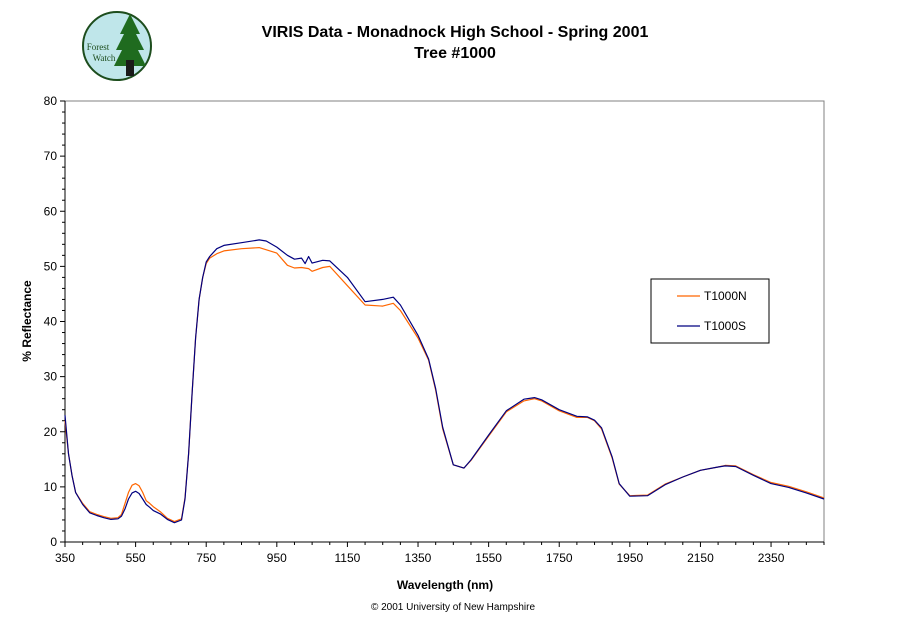  What do you see at coordinates (104, 58) in the screenshot?
I see `logo-text-watch: Watch` at bounding box center [104, 58].